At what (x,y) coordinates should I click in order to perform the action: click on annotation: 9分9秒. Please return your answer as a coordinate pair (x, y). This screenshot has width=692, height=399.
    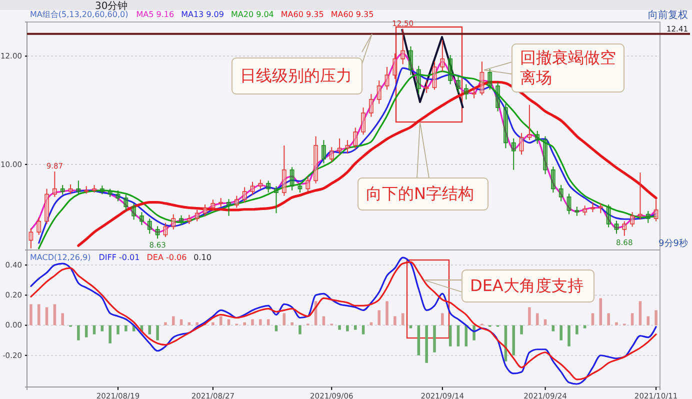
    Looking at the image, I should click on (673, 243).